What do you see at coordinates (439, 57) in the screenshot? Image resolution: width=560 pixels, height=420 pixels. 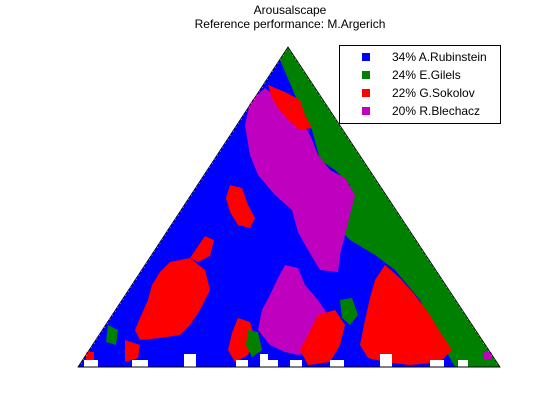 I see `legend-label-rubinstein: 34% A.Rubinstein` at bounding box center [439, 57].